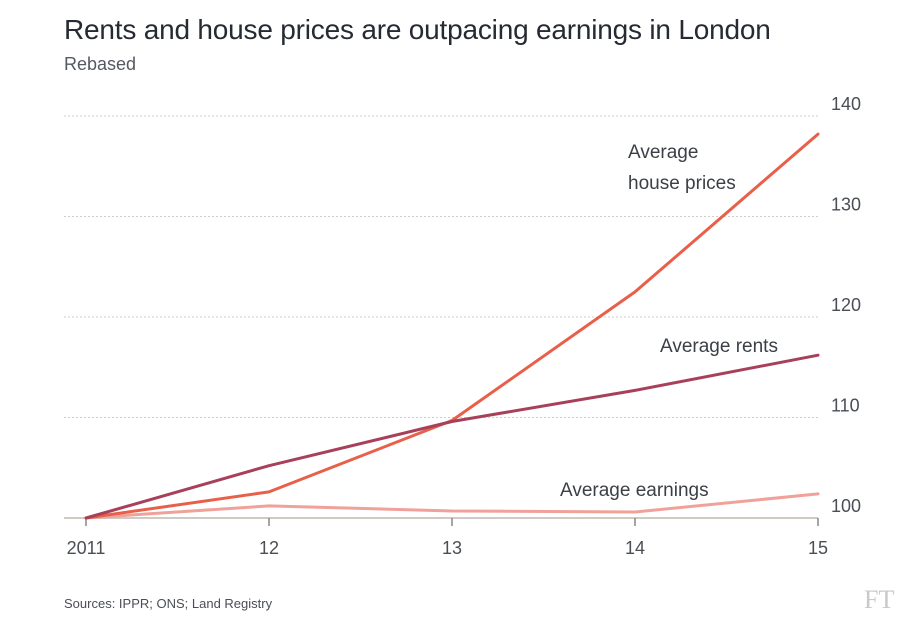 The height and width of the screenshot is (628, 923). Describe the element at coordinates (269, 548) in the screenshot. I see `x-tick-label-12: 12` at that location.